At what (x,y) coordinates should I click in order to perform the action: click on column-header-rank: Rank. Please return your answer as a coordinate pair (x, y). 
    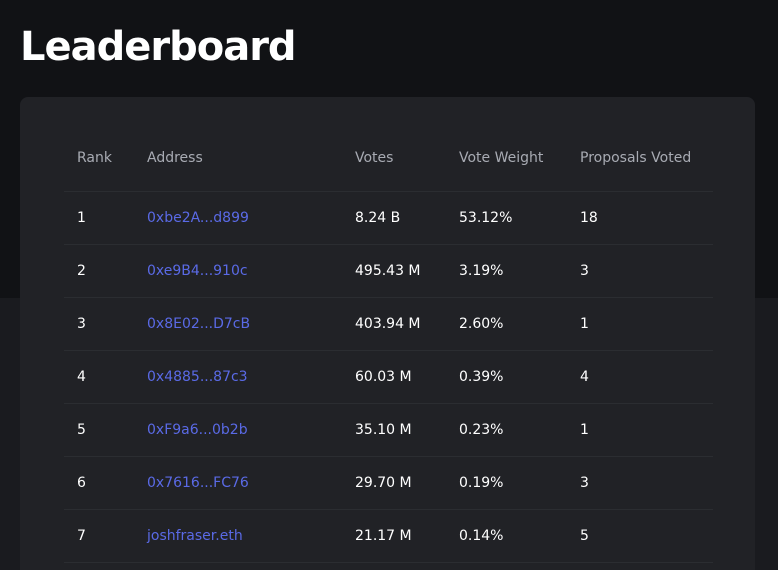
    Looking at the image, I should click on (99, 158).